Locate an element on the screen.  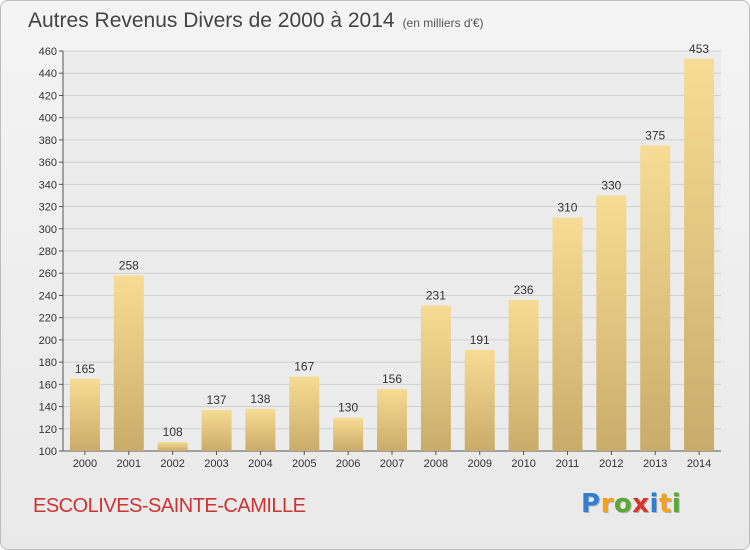
x-tick-label: 2002 is located at coordinates (172, 464).